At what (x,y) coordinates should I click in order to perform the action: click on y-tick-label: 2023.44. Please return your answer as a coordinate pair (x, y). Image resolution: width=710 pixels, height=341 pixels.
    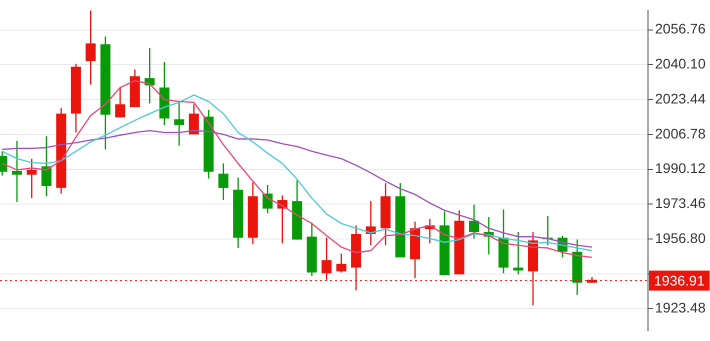
    Looking at the image, I should click on (680, 98).